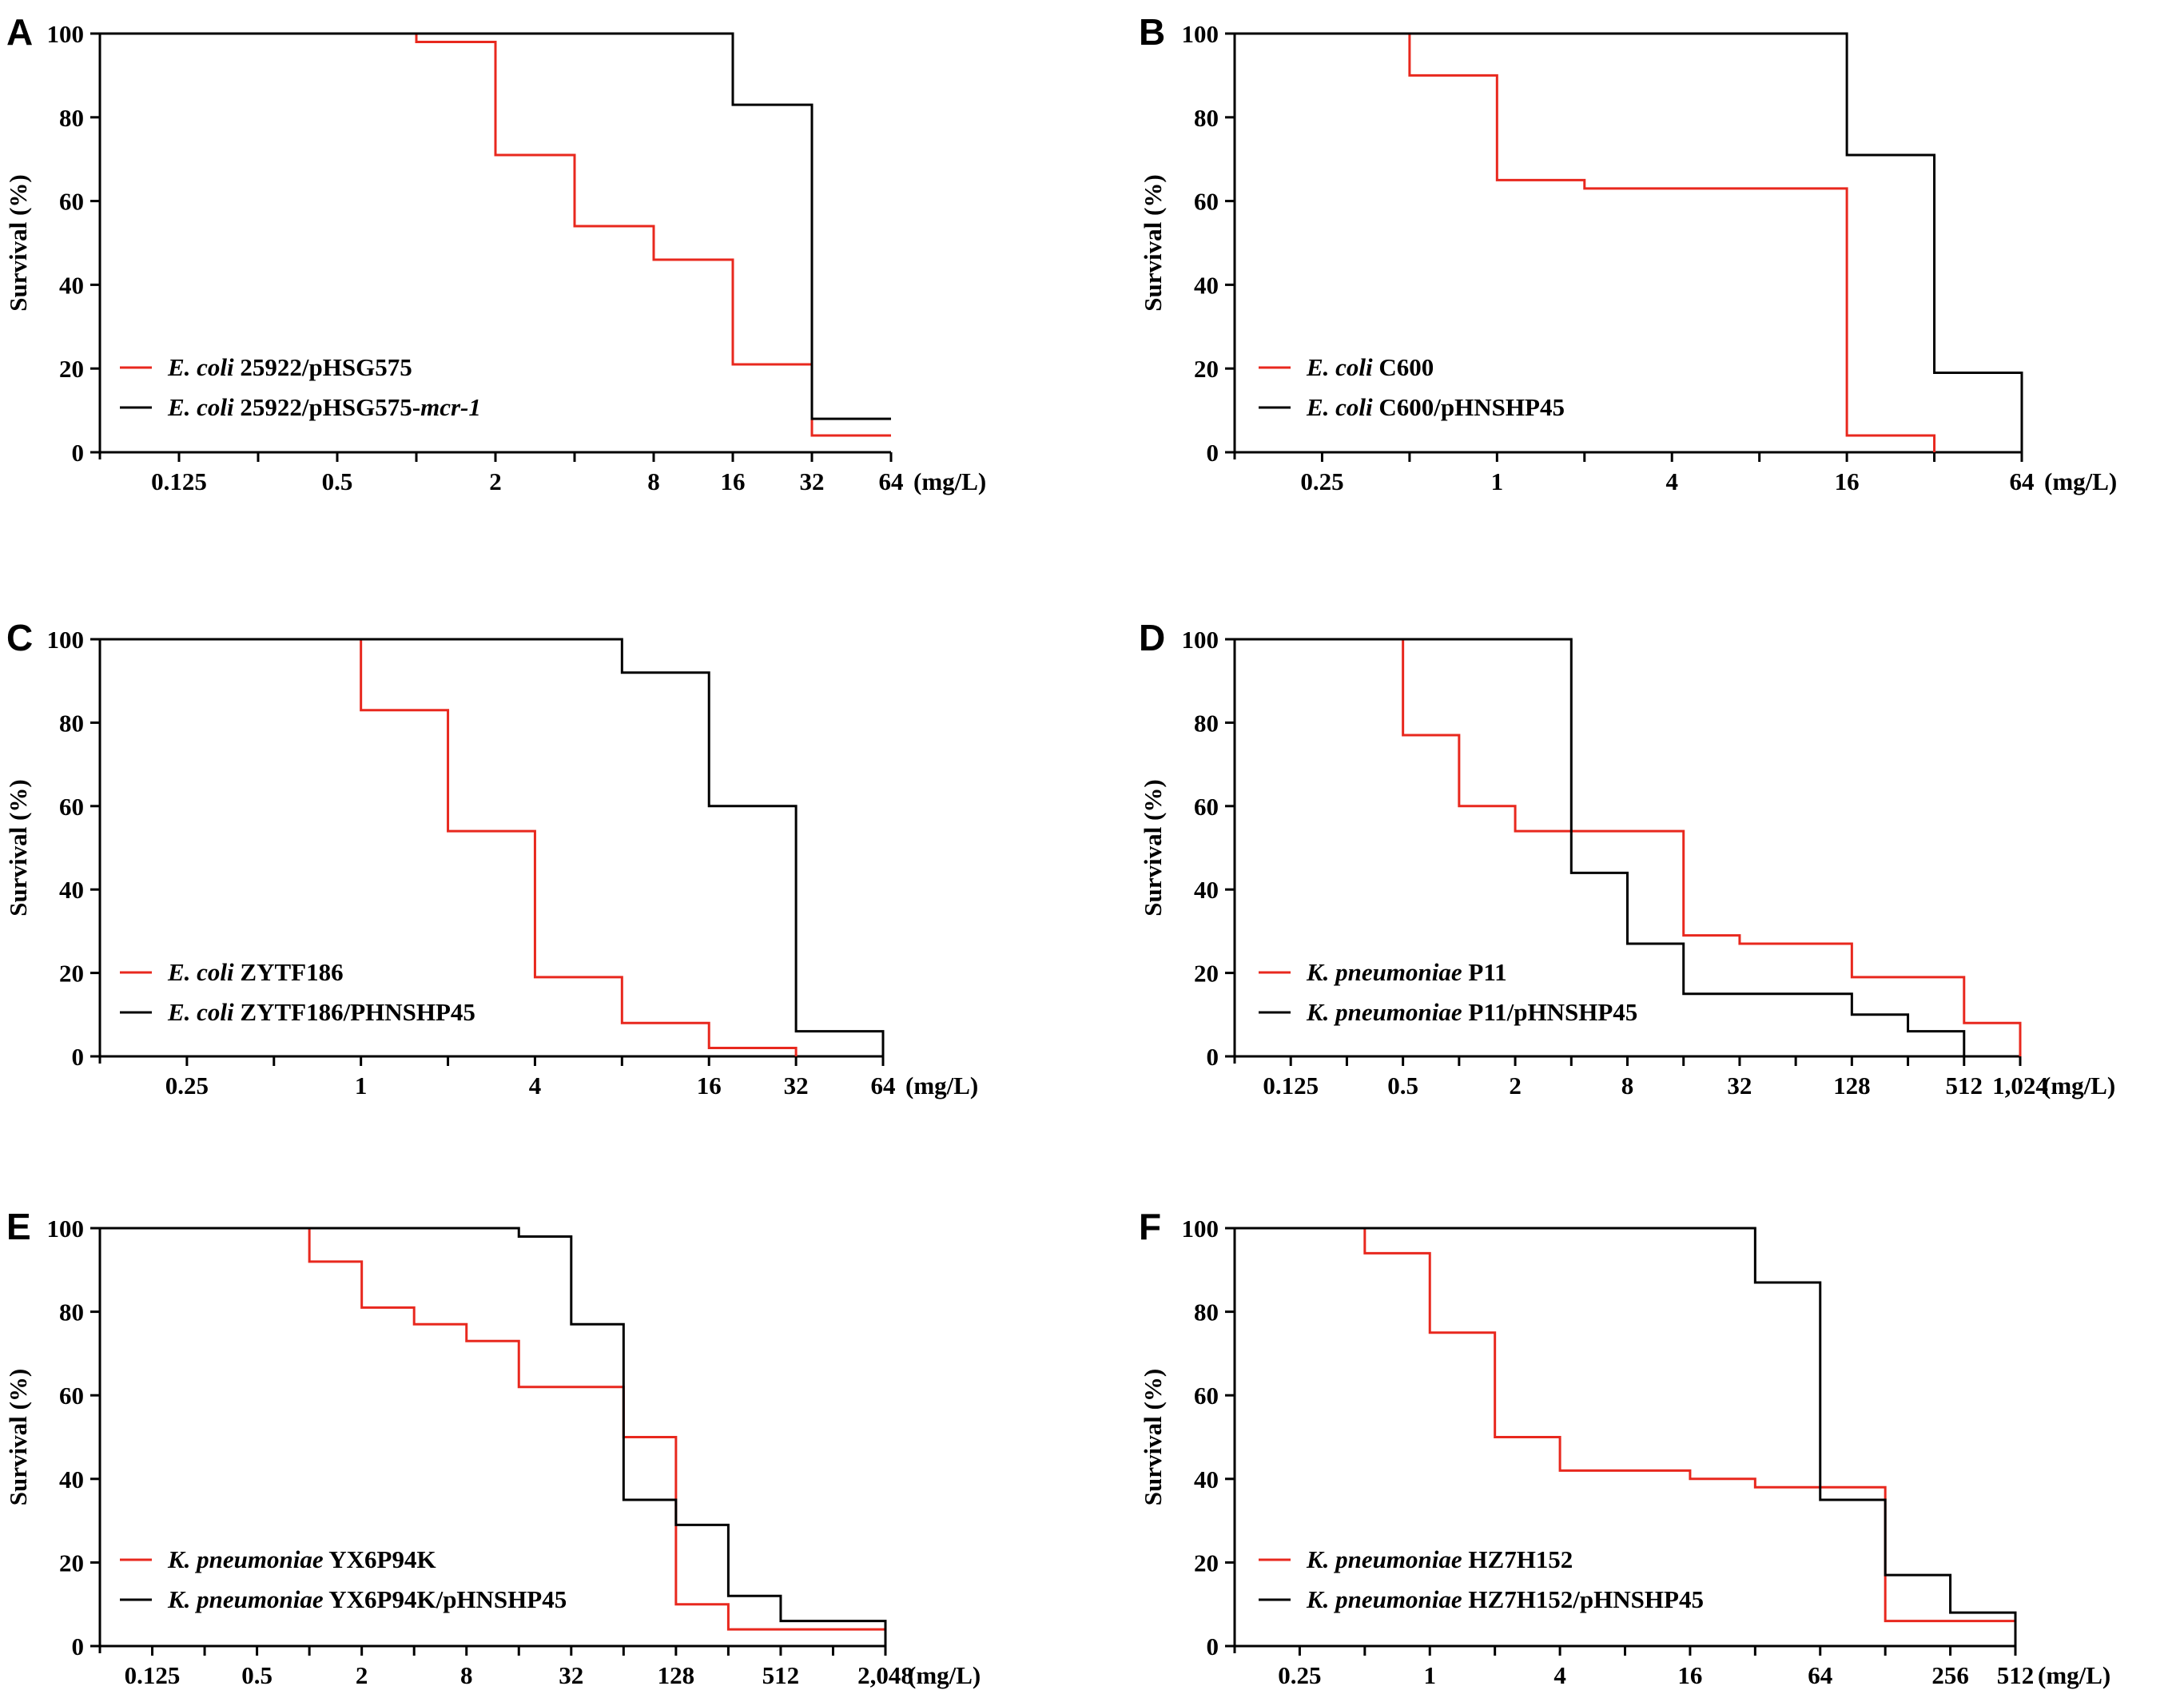 This screenshot has width=2184, height=1698. I want to click on legend-label: E. coli C600, so click(1370, 367).